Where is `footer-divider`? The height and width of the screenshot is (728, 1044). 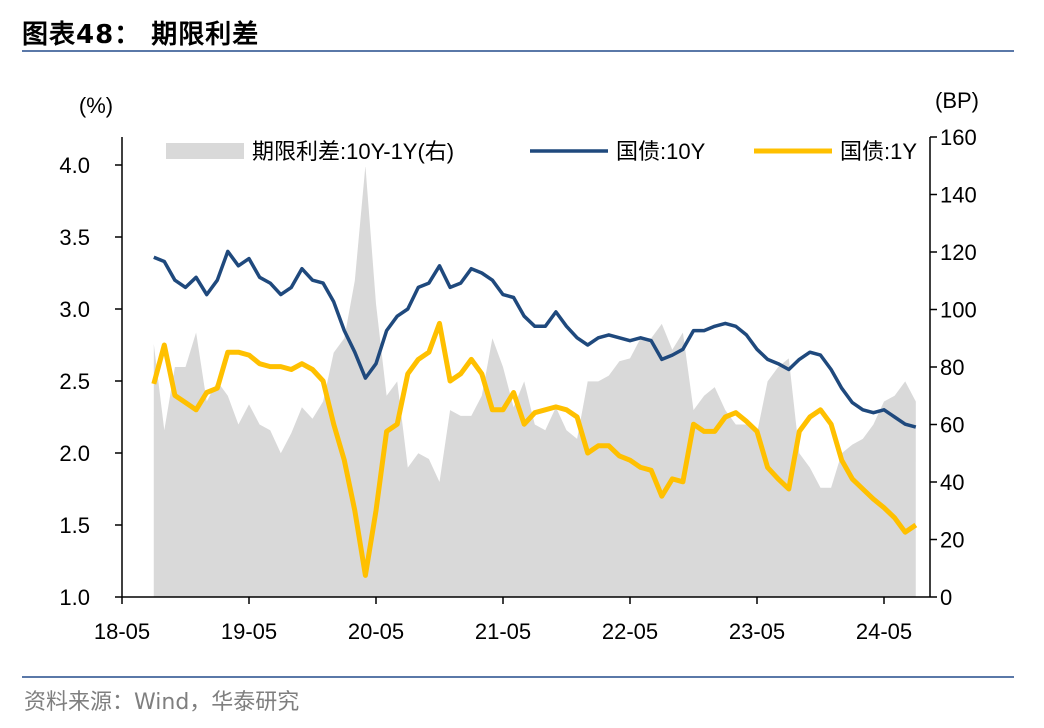
footer-divider is located at coordinates (518, 677).